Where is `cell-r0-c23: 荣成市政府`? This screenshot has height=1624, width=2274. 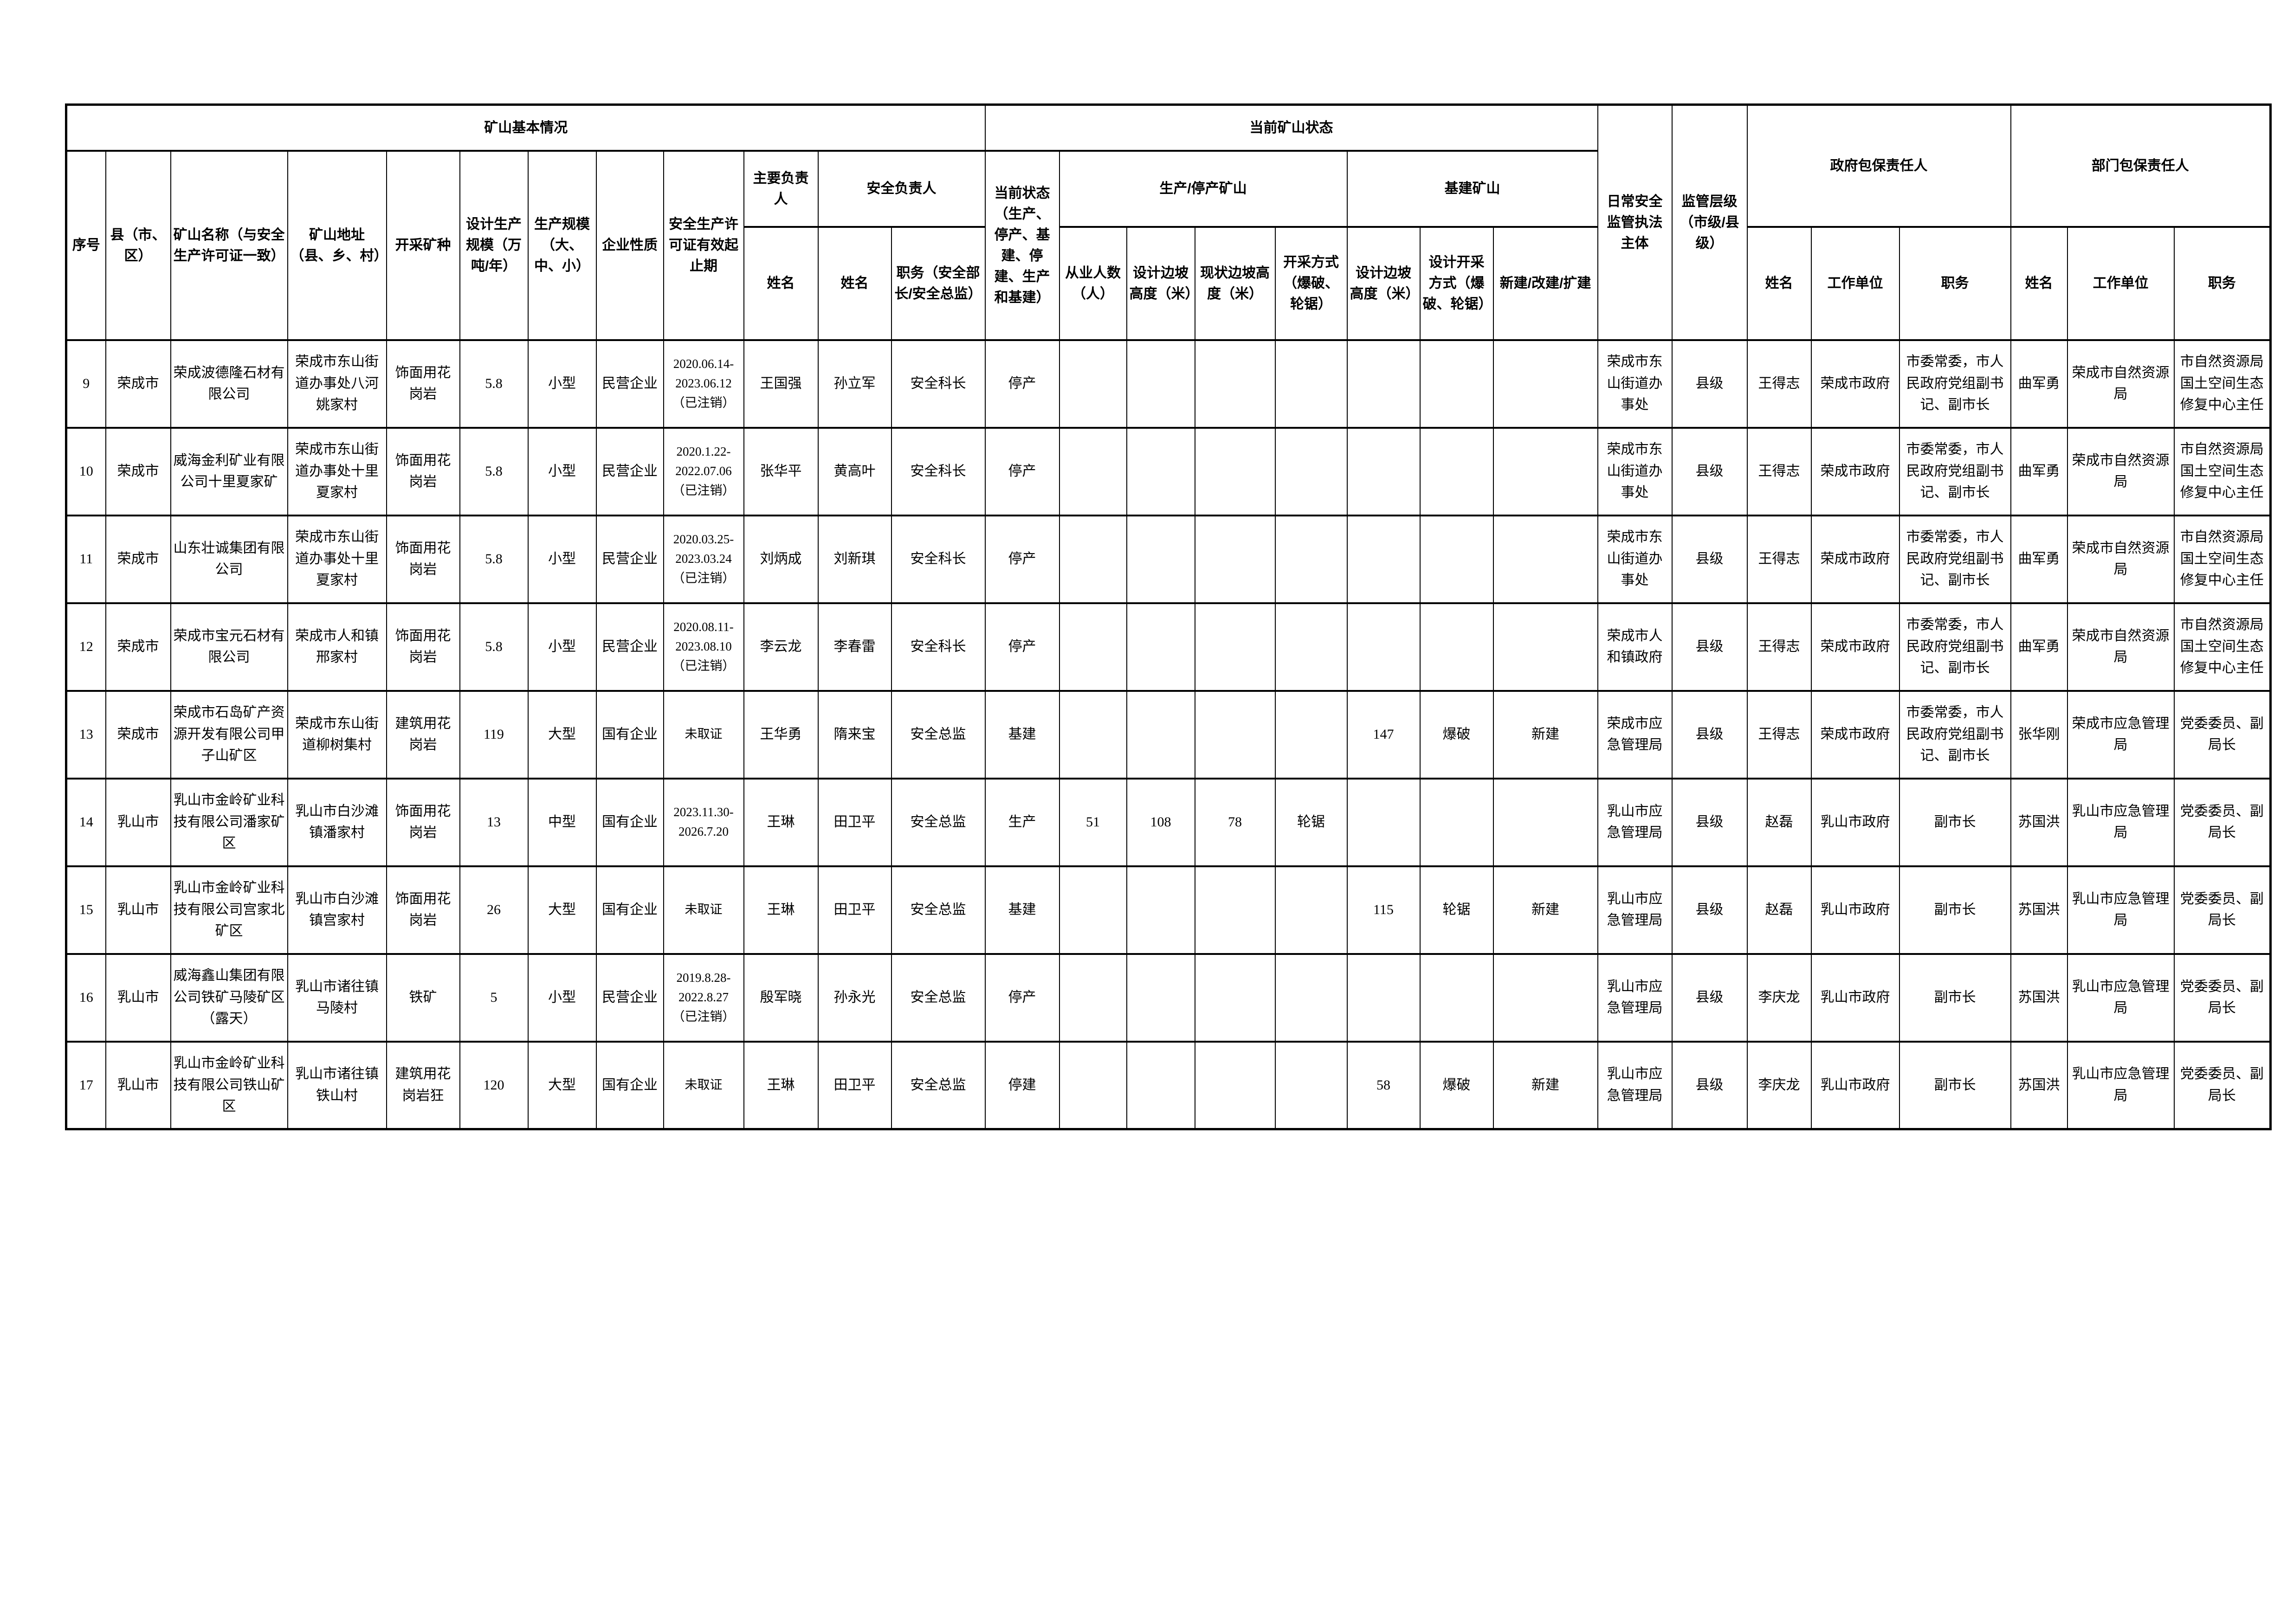
cell-r0-c23: 荣成市政府 is located at coordinates (1855, 384).